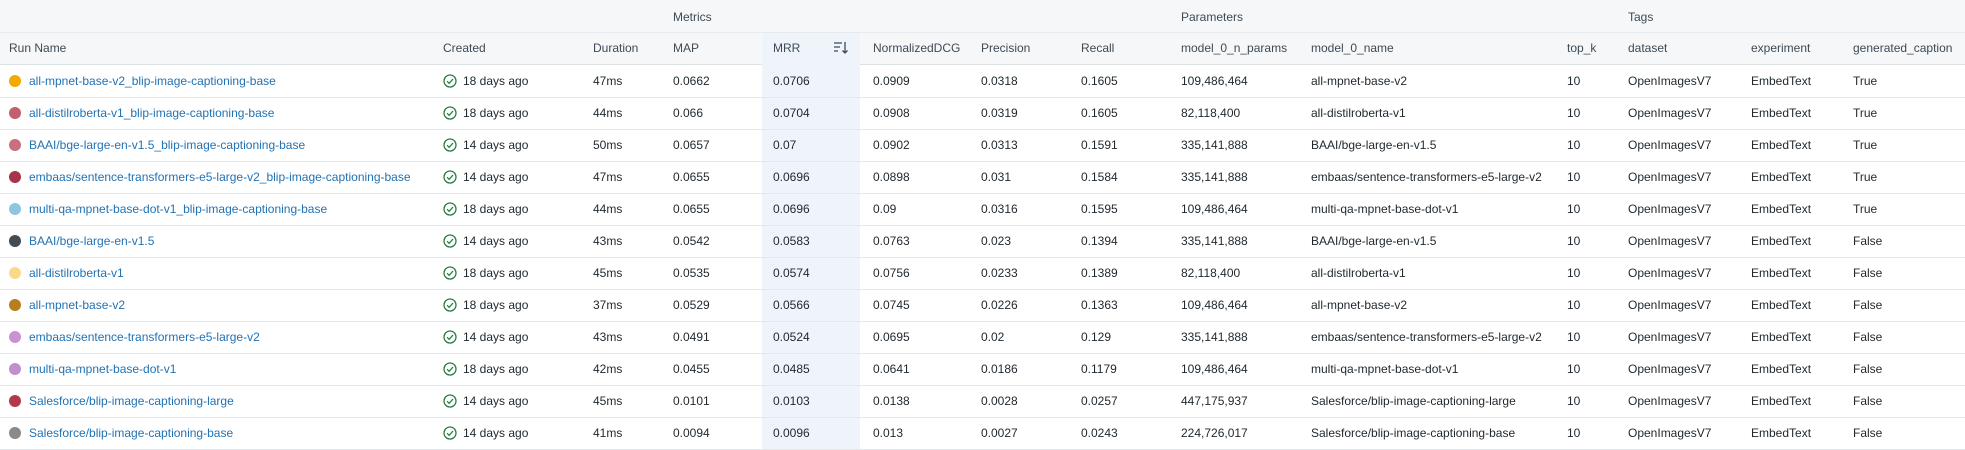  I want to click on sort-descending-icon, so click(841, 48).